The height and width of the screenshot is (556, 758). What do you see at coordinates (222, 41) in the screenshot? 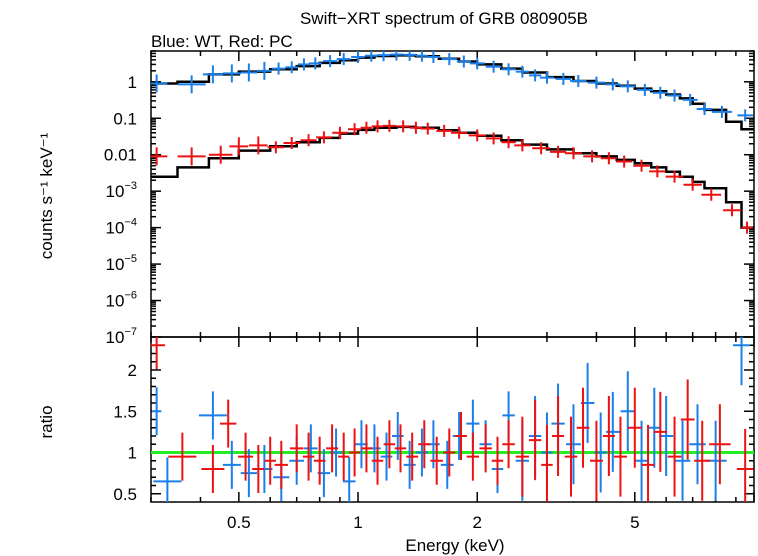
I see `chart-subtitle: Blue: WT, Red: PC` at bounding box center [222, 41].